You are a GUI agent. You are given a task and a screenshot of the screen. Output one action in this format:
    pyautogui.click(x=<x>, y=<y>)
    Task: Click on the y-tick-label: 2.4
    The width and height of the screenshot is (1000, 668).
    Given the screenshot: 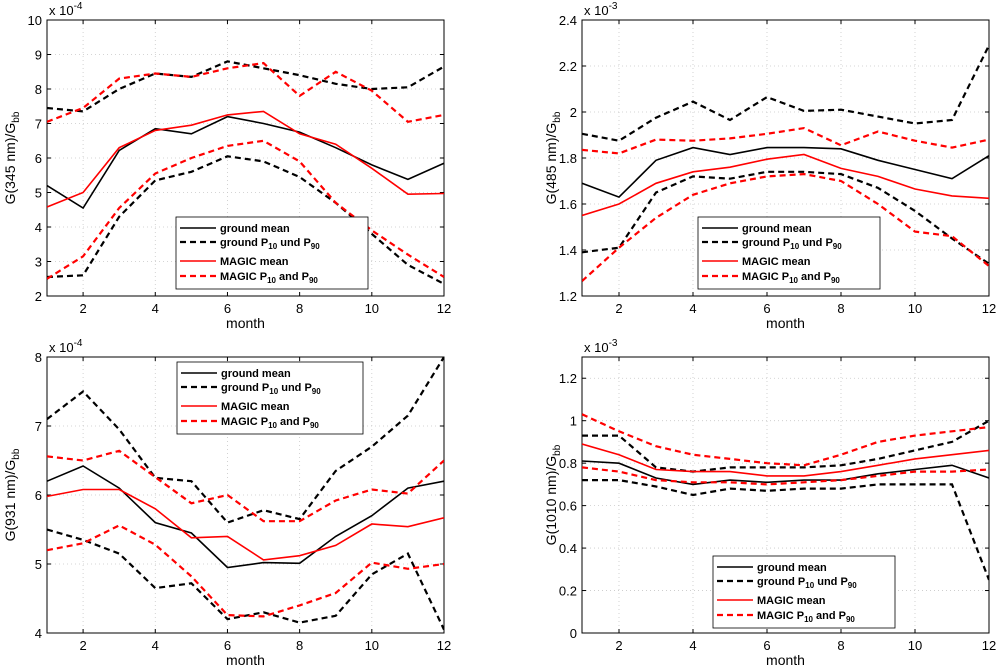 What is the action you would take?
    pyautogui.click(x=568, y=20)
    